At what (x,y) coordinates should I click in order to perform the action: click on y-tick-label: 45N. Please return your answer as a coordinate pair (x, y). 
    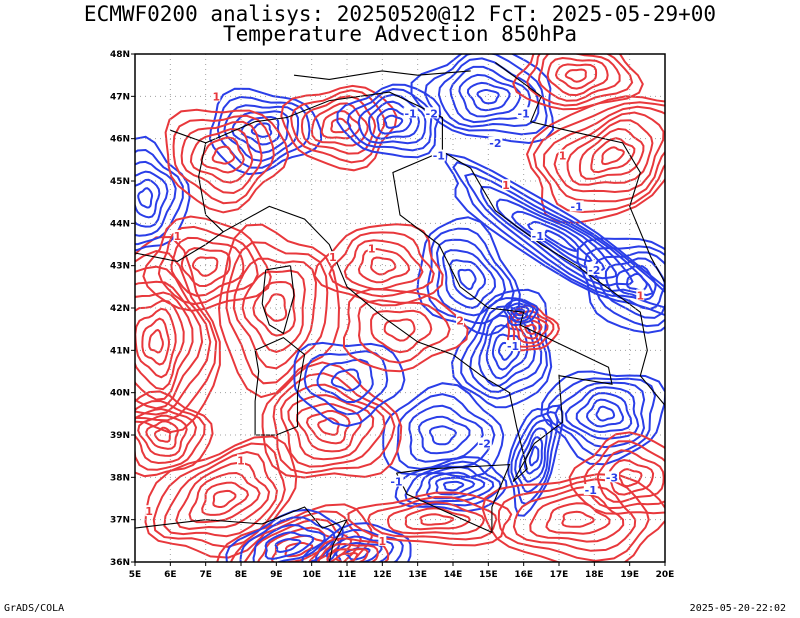
    Looking at the image, I should click on (120, 182).